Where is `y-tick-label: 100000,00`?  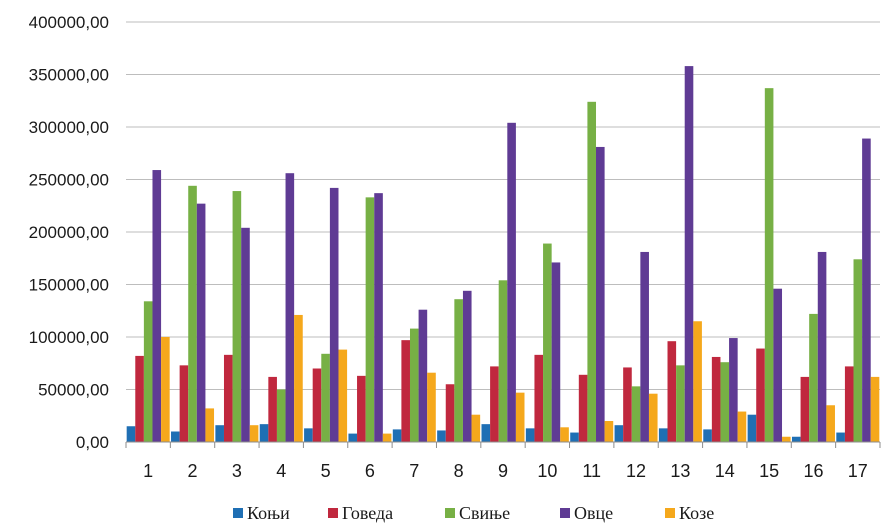 y-tick-label: 100000,00 is located at coordinates (69, 337).